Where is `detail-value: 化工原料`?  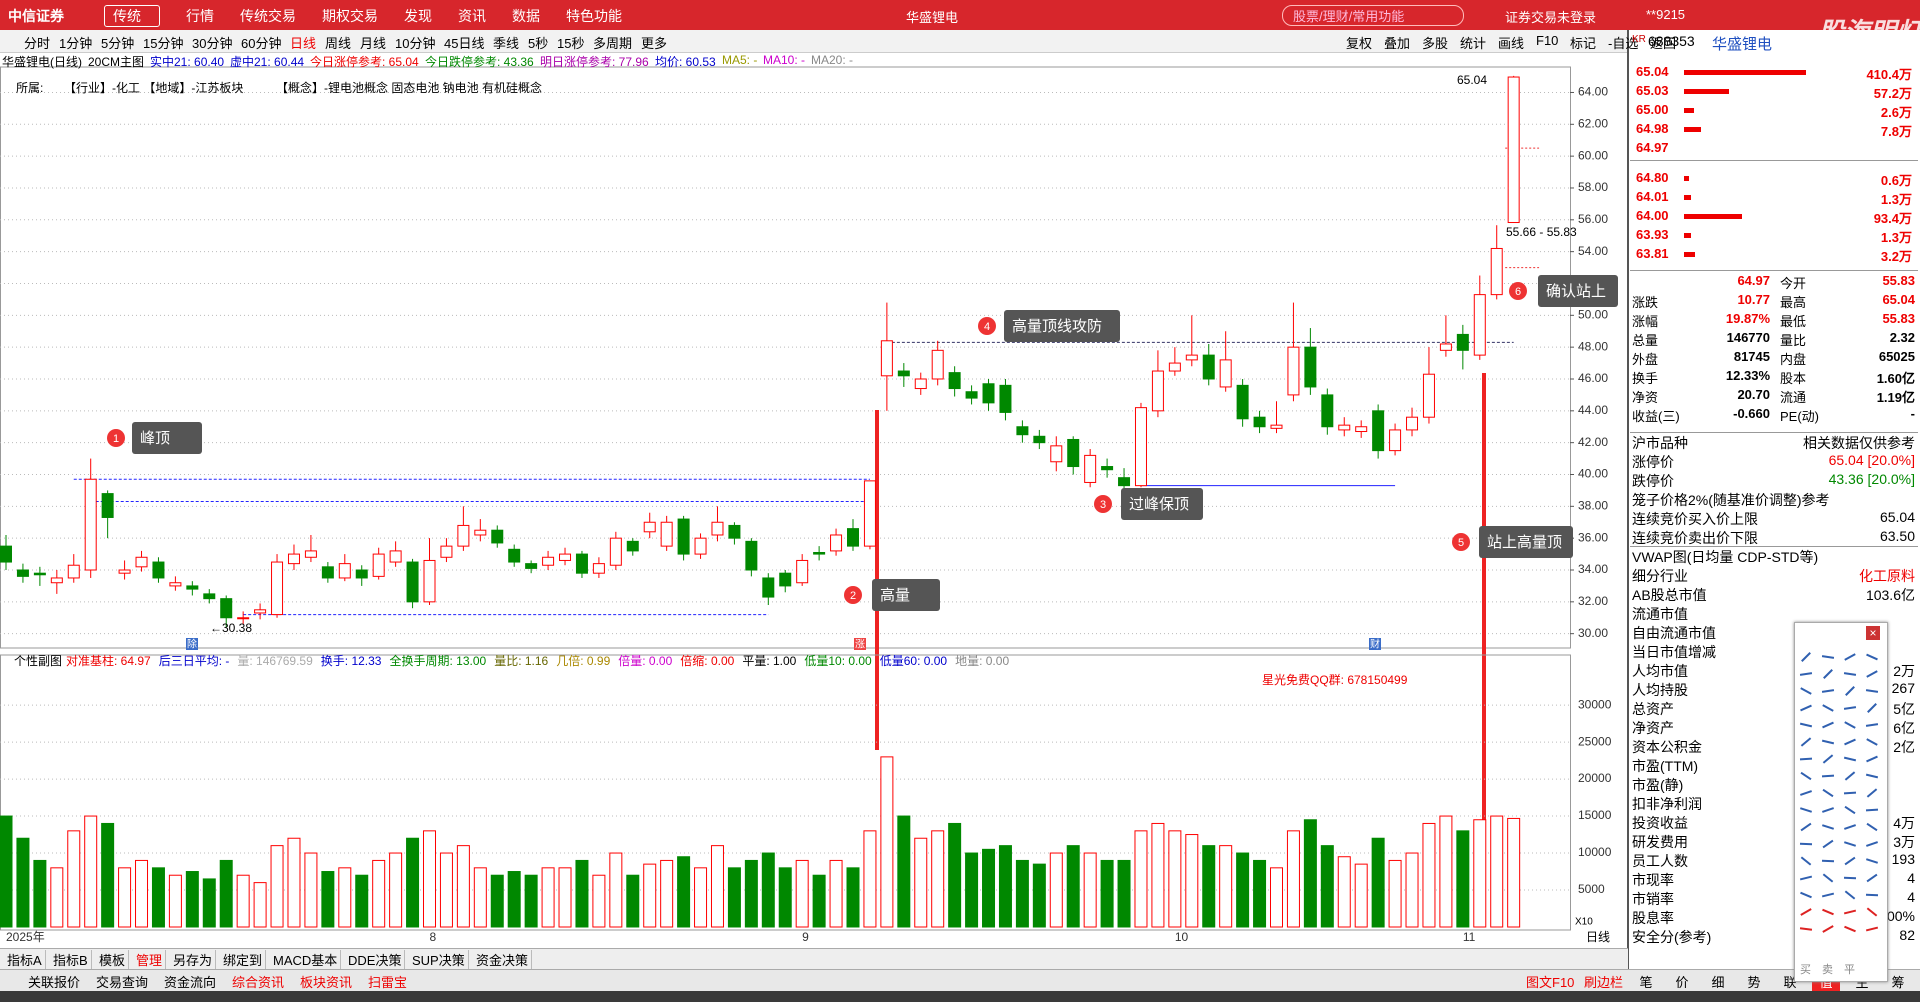 detail-value: 化工原料 is located at coordinates (1887, 576).